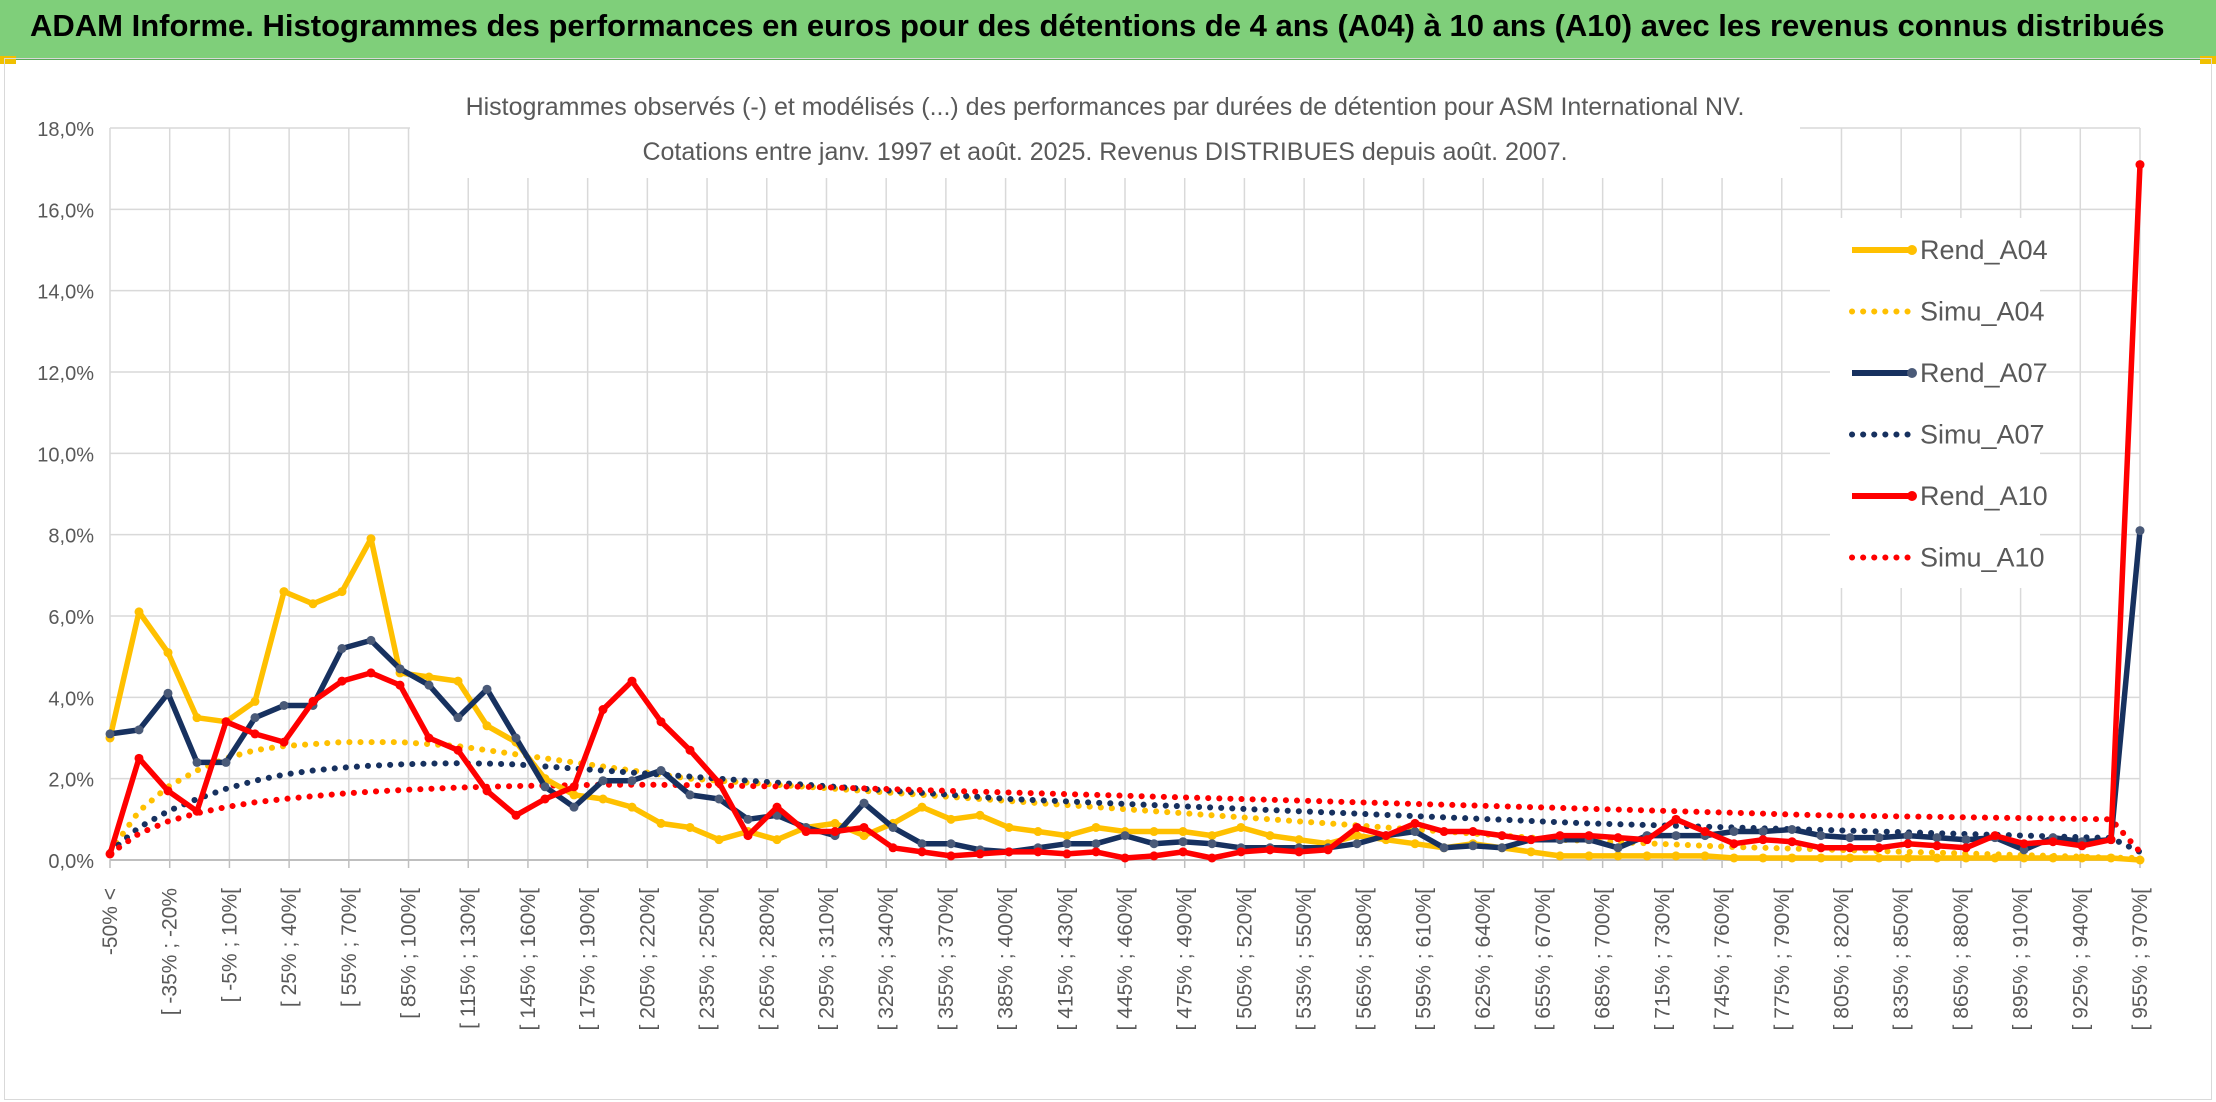 The width and height of the screenshot is (2216, 1102). Describe the element at coordinates (1424, 959) in the screenshot. I see `x-tick-label: [ 595% ; 610%[` at that location.